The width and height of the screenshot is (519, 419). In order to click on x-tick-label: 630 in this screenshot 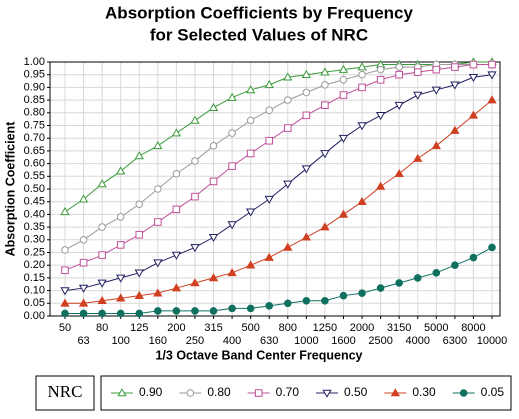, I will do `click(269, 341)`.